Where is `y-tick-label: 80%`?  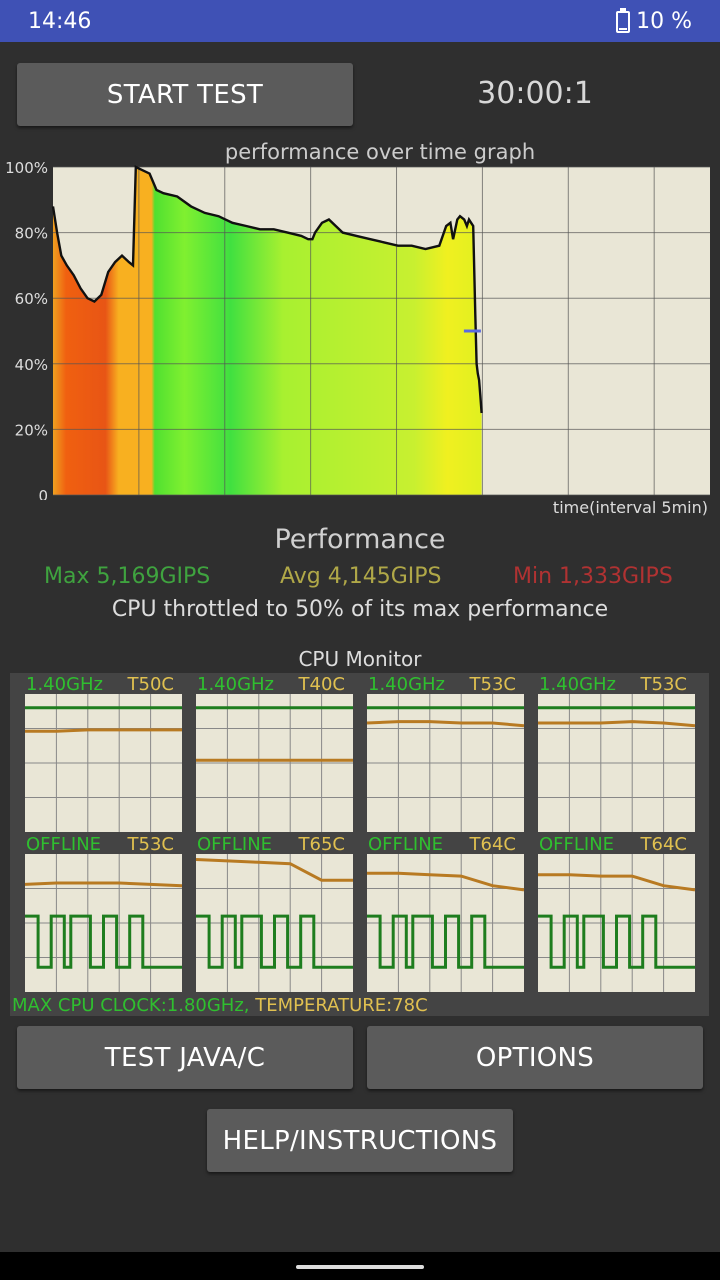
y-tick-label: 80% is located at coordinates (31, 234).